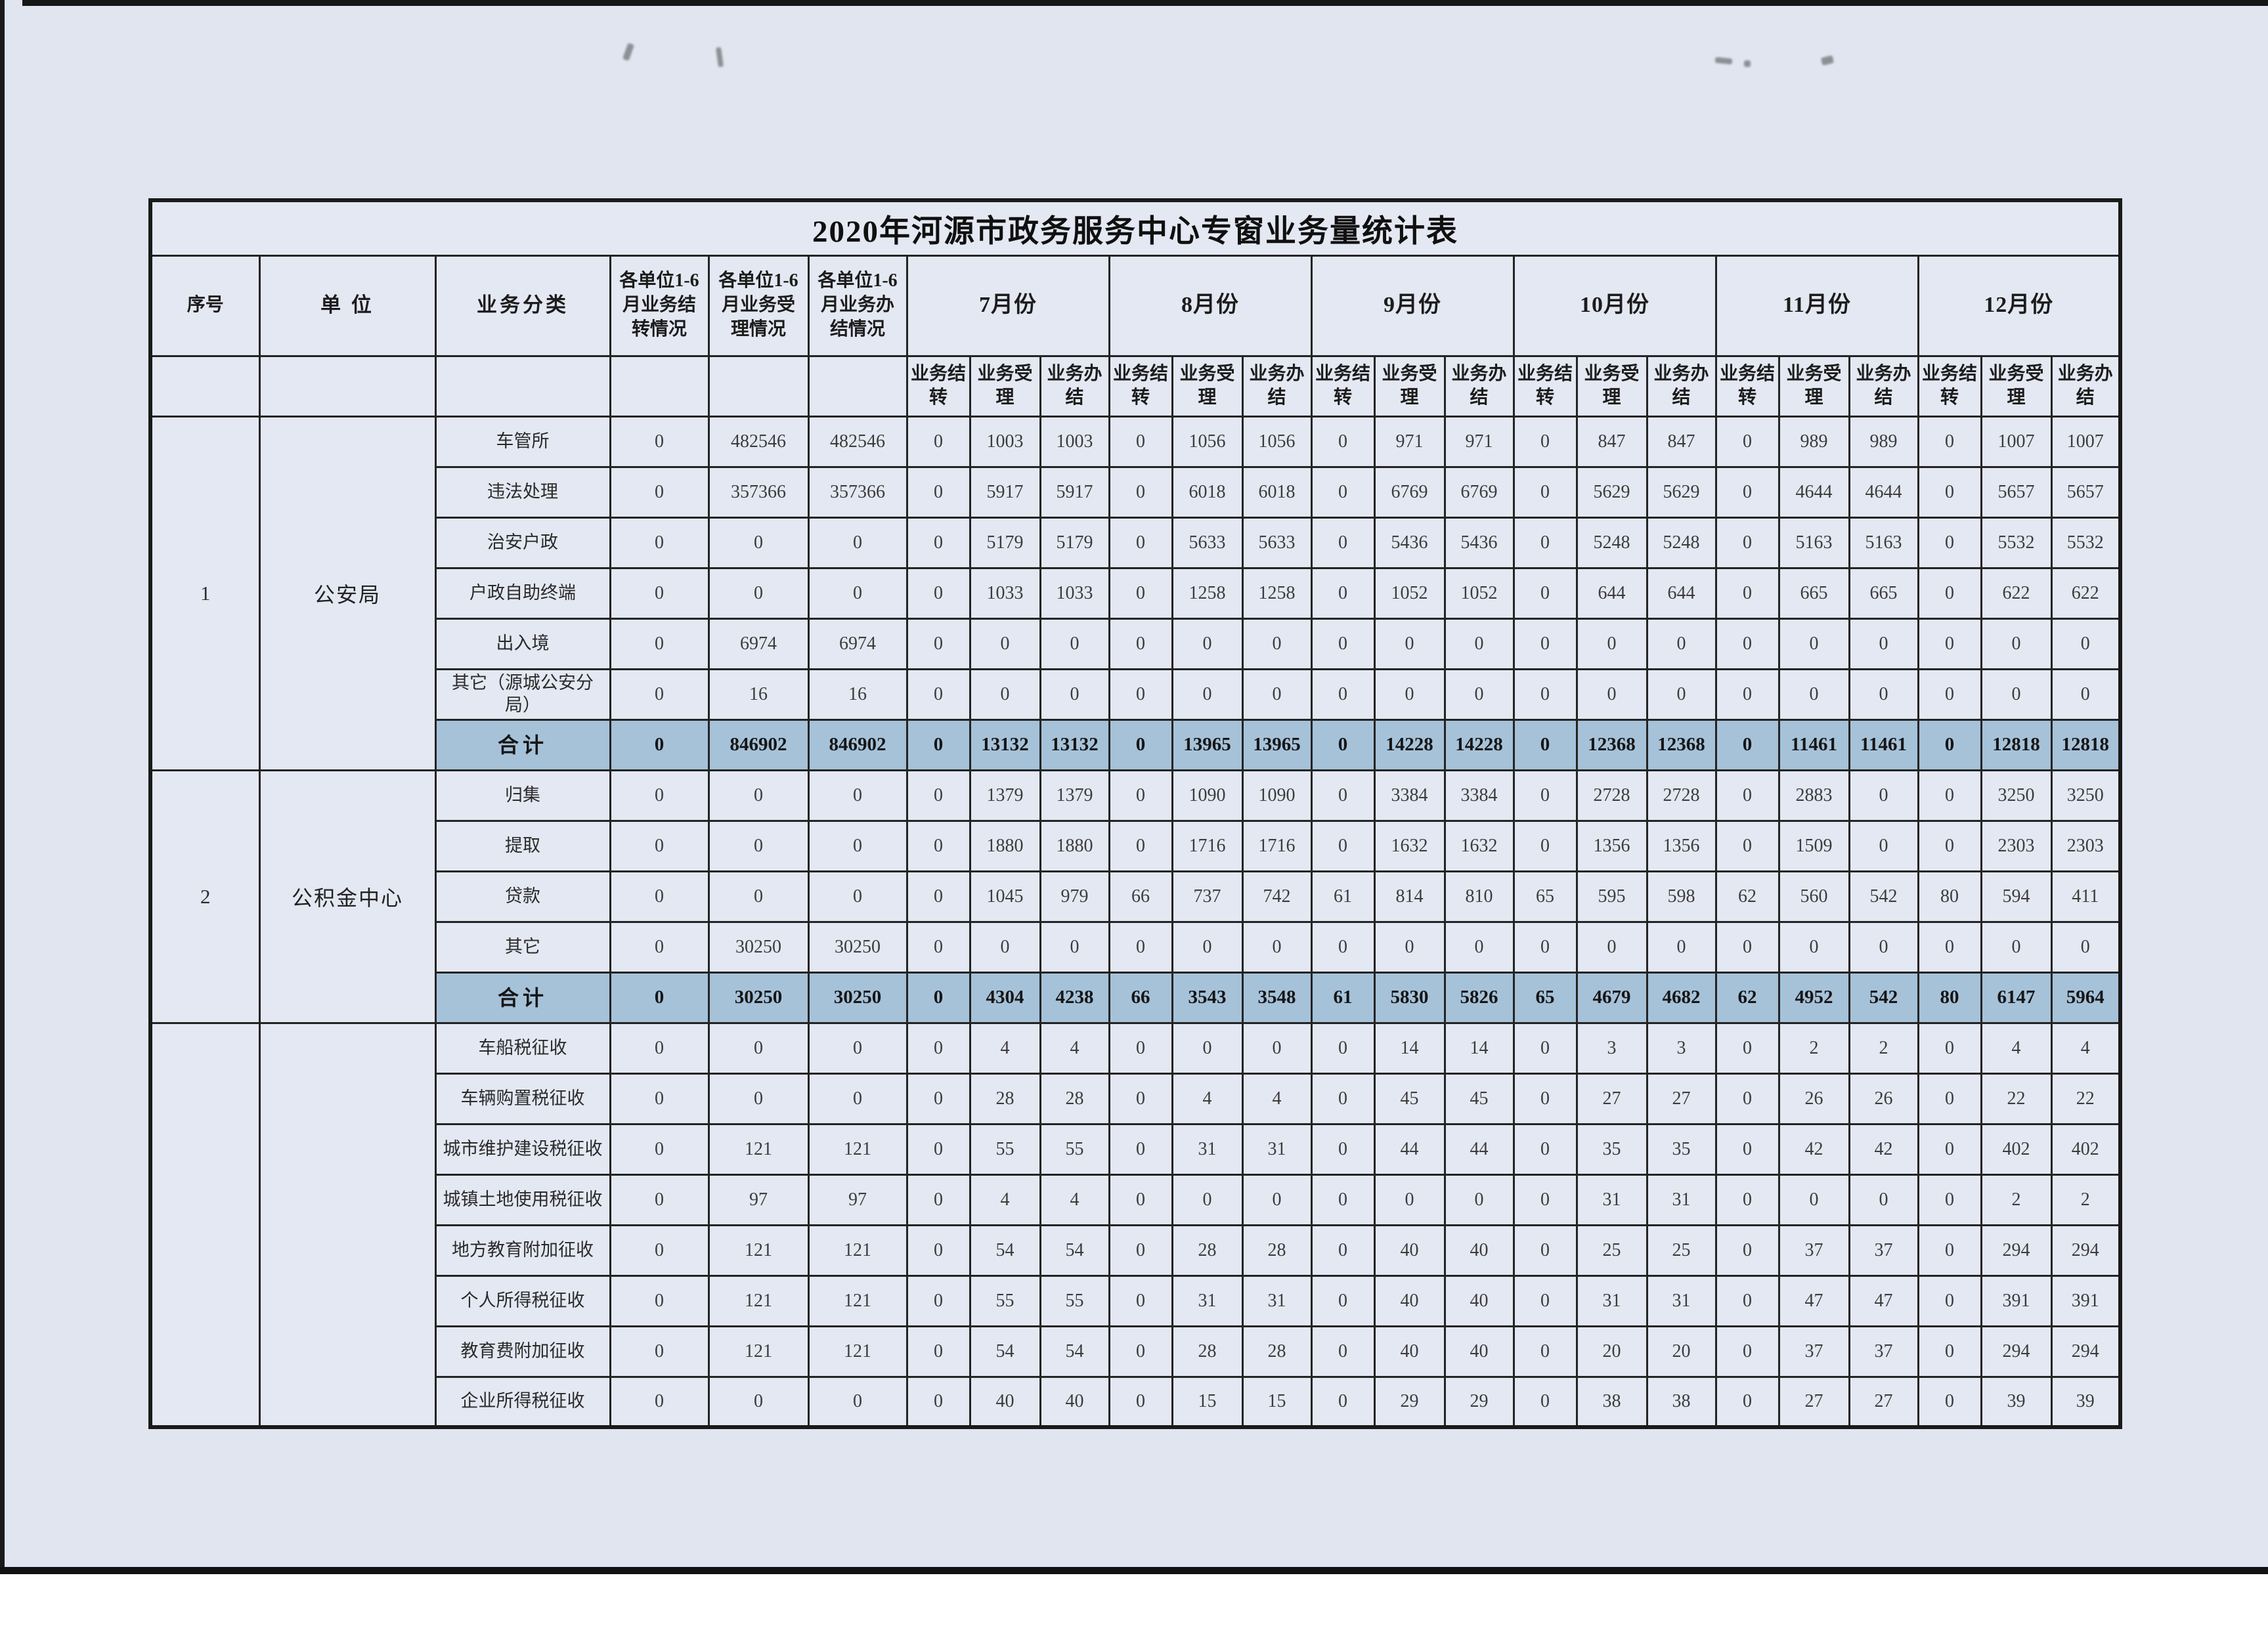 The height and width of the screenshot is (1628, 2268). I want to click on value-cell: 1716, so click(1207, 845).